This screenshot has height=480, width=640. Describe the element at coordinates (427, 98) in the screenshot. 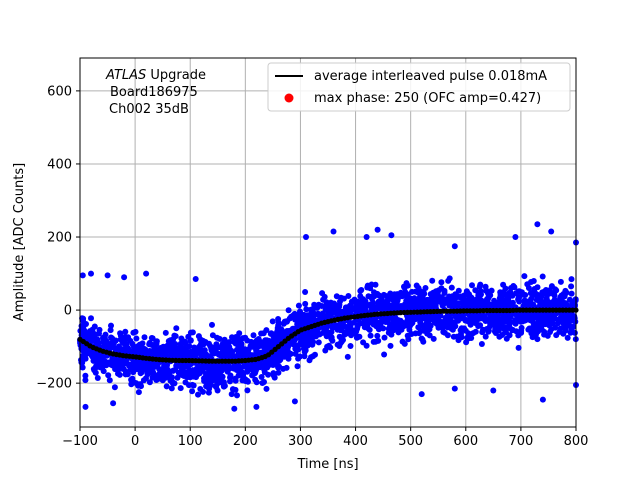

I see `legend-entry-max-phase: max phase: 250 (OFC amp=0.427)` at that location.